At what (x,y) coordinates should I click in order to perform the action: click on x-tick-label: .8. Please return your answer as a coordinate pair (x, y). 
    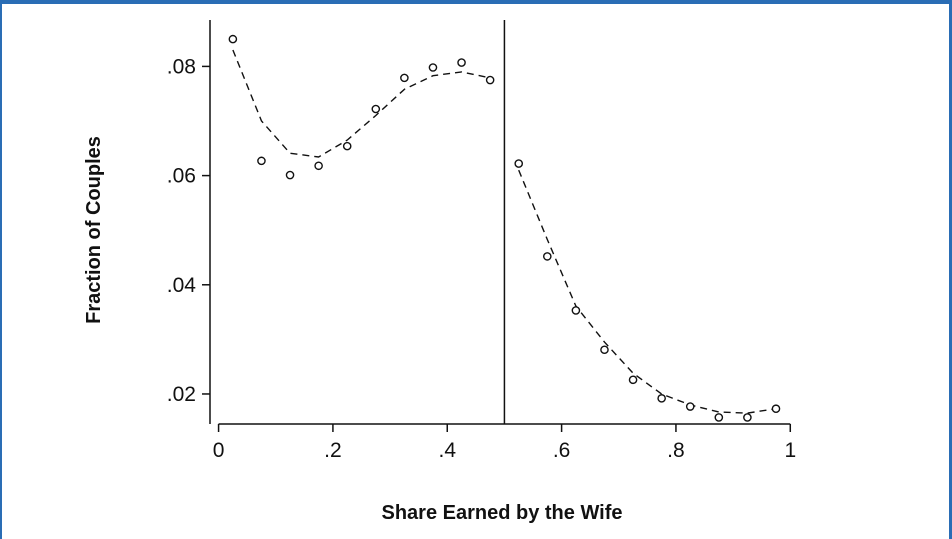
    Looking at the image, I should click on (676, 450).